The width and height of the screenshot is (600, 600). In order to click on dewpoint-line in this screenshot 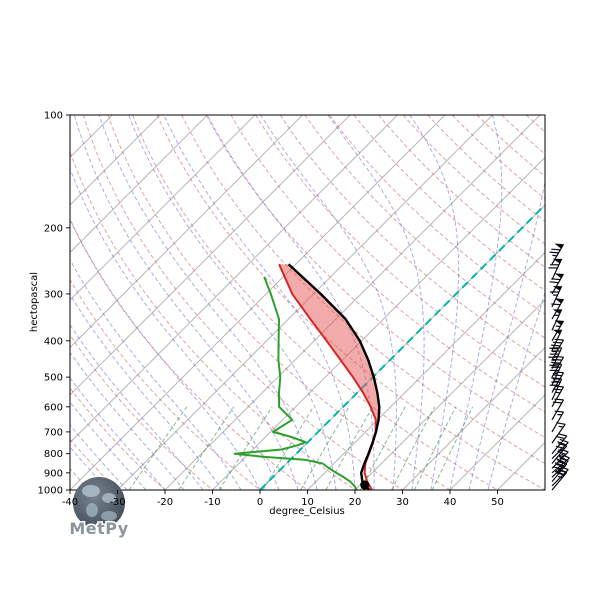, I will do `click(295, 383)`.